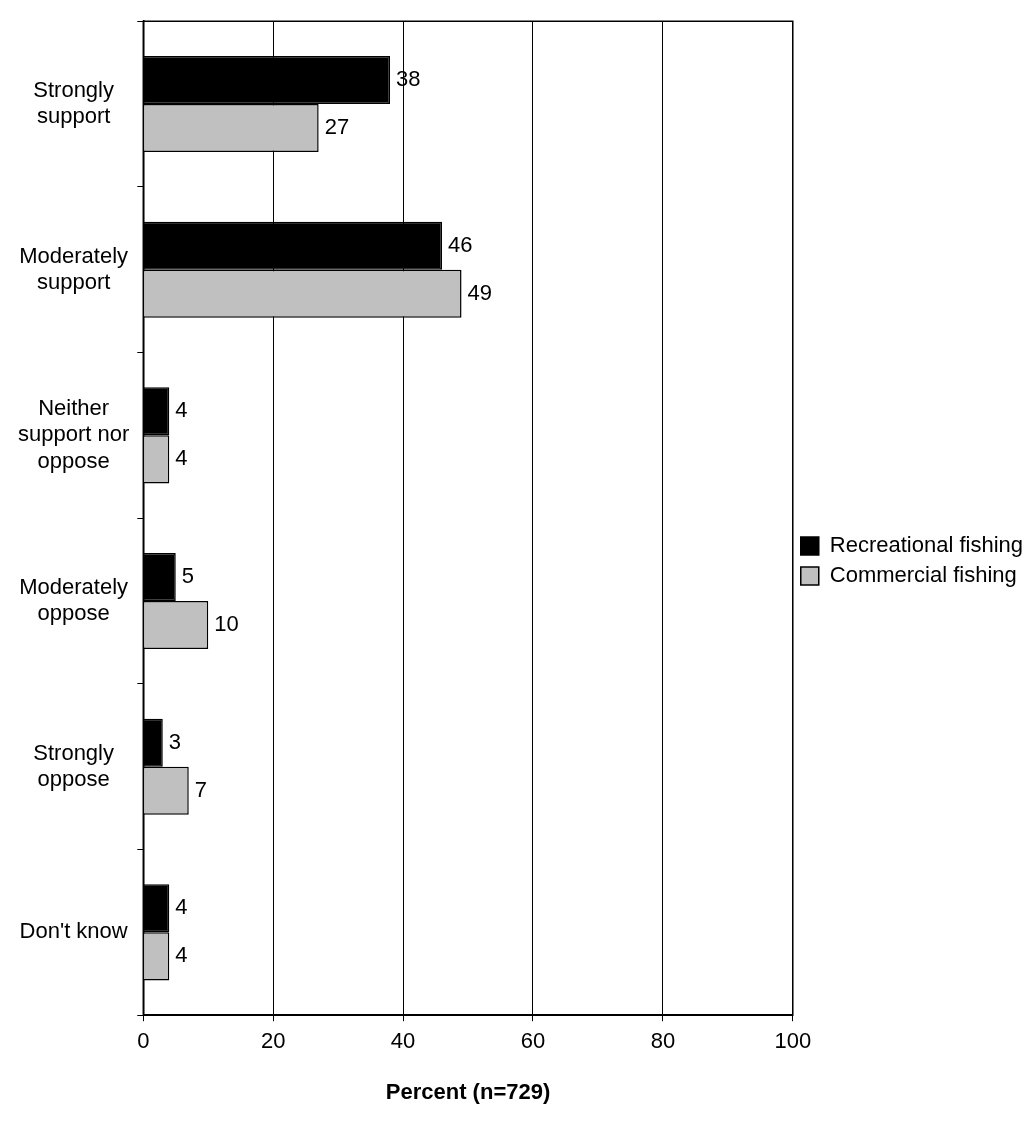 This screenshot has width=1033, height=1130. Describe the element at coordinates (533, 1041) in the screenshot. I see `x-tick-label: 60` at that location.